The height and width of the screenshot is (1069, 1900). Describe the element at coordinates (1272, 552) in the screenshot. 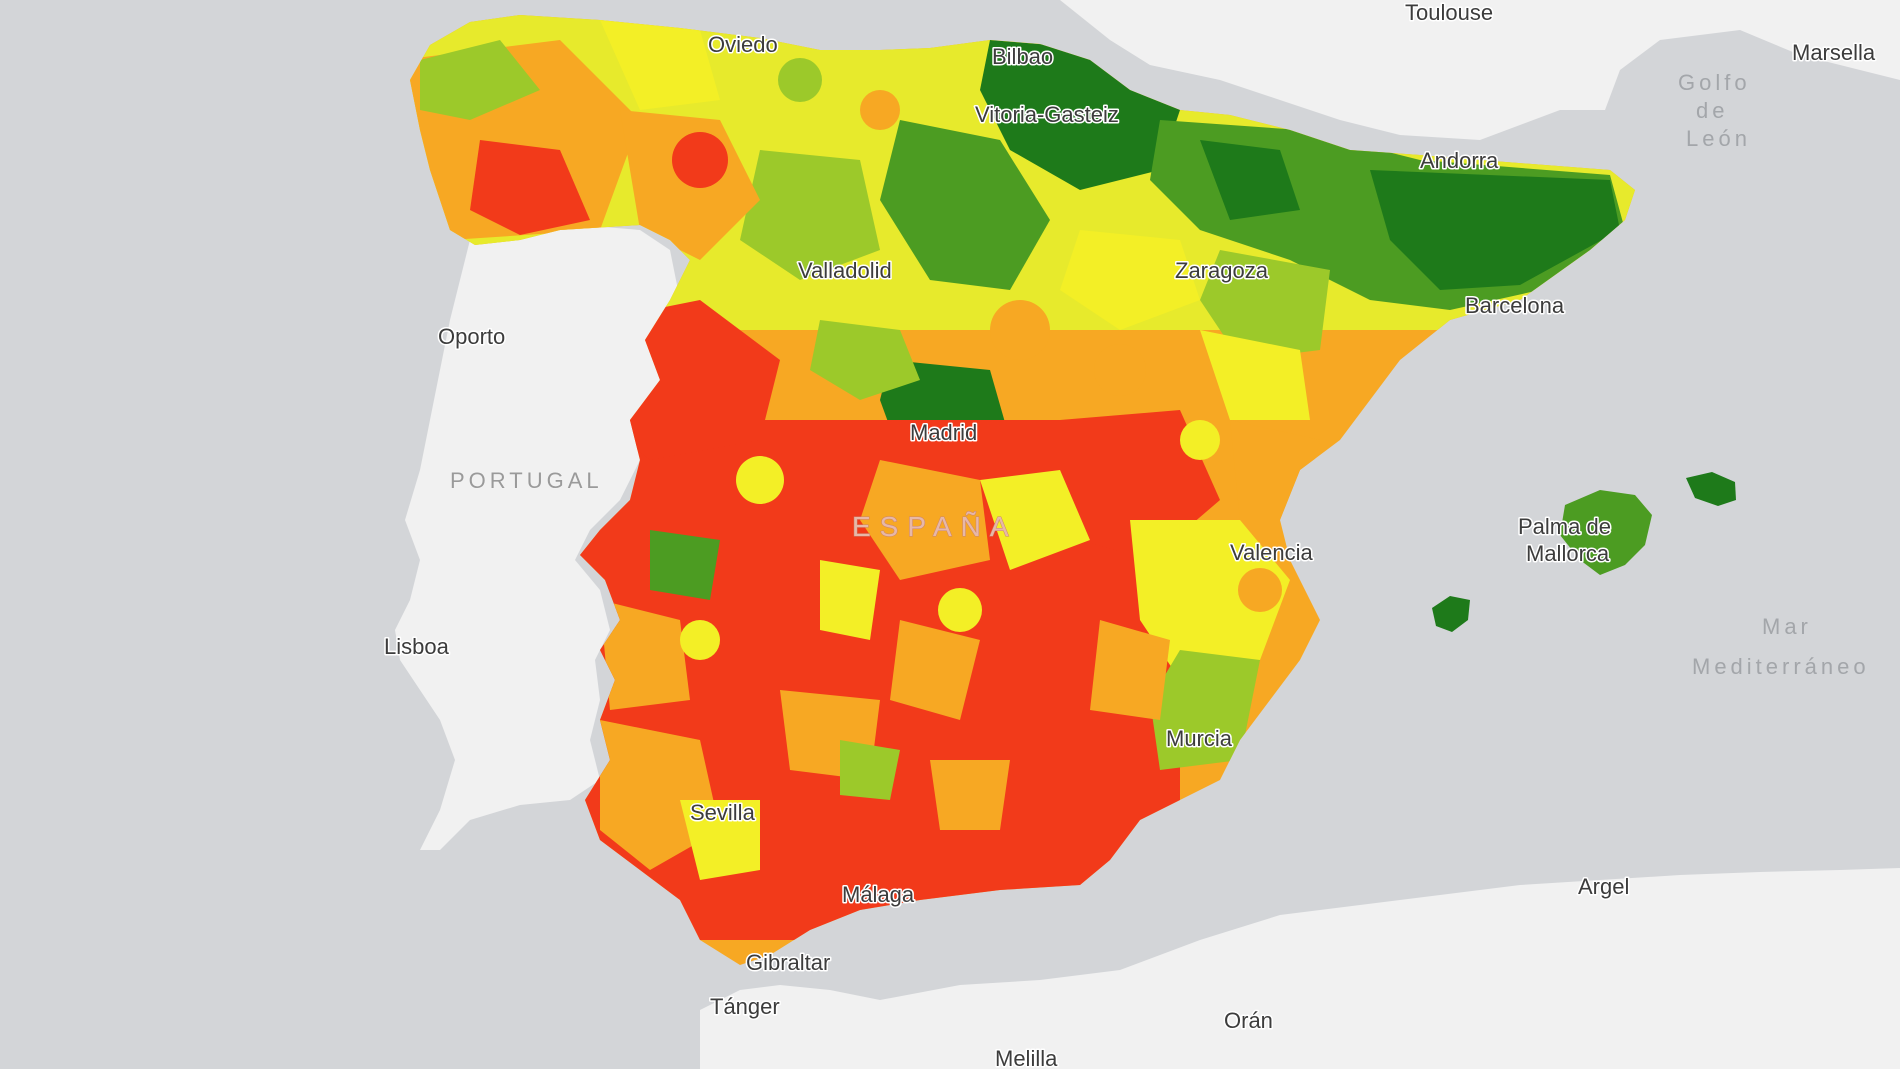

I see `label-valencia: Valencia` at that location.